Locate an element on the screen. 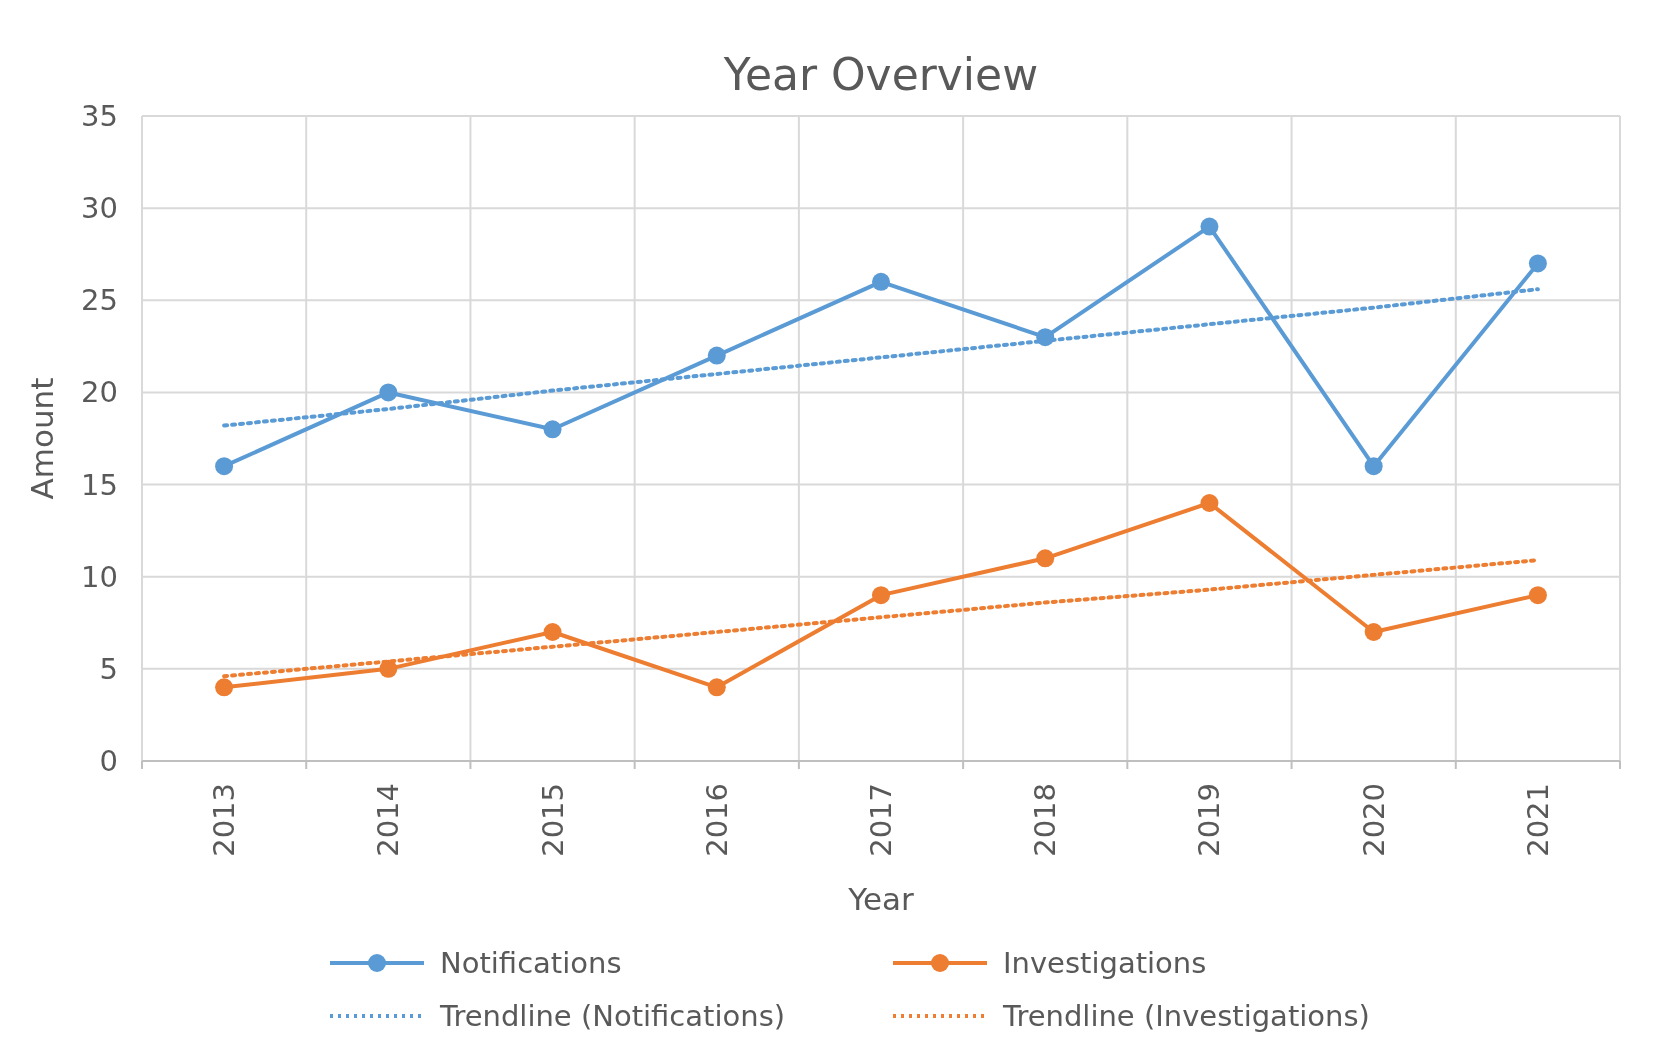  x-tick-label: 2020 is located at coordinates (1373, 820).